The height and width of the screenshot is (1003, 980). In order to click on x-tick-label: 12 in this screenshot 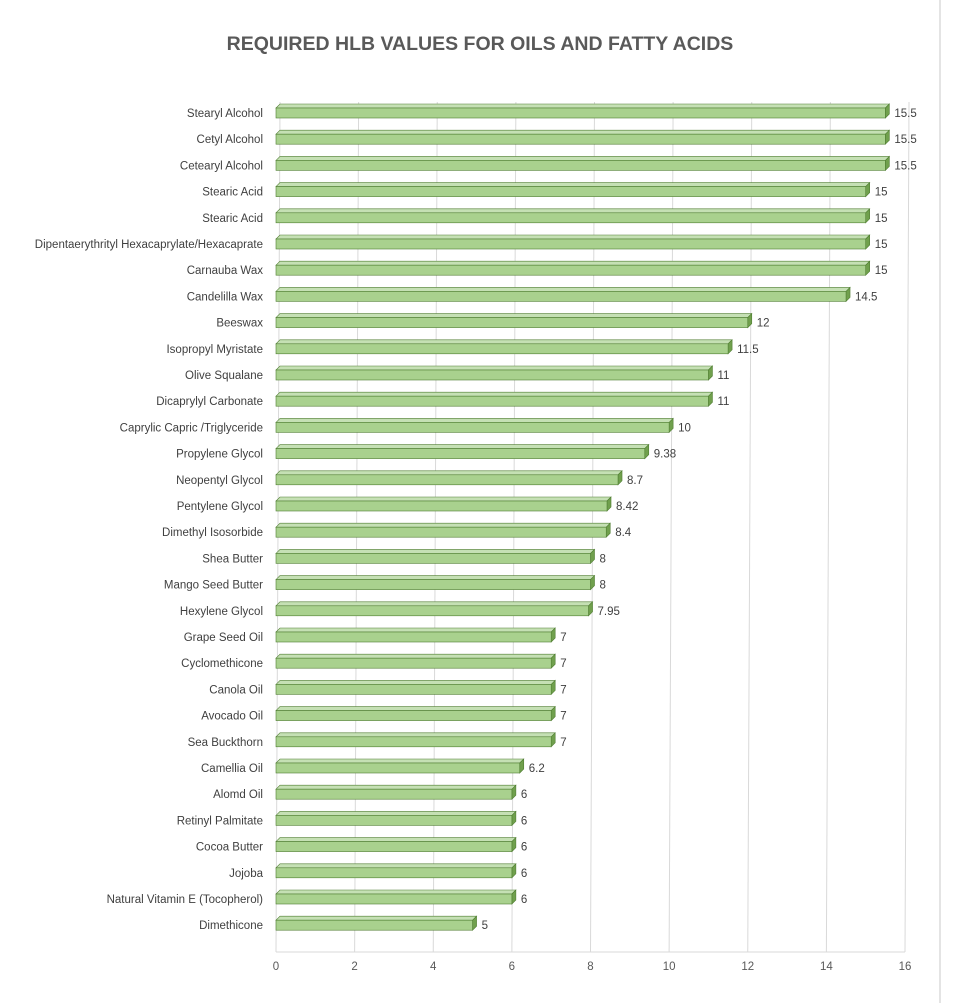, I will do `click(747, 967)`.